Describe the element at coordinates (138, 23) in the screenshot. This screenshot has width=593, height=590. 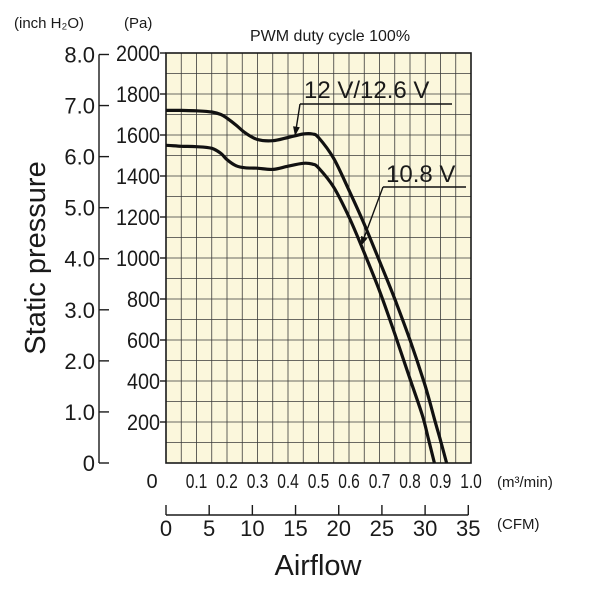
I see `y-unit-pa: (Pa)` at that location.